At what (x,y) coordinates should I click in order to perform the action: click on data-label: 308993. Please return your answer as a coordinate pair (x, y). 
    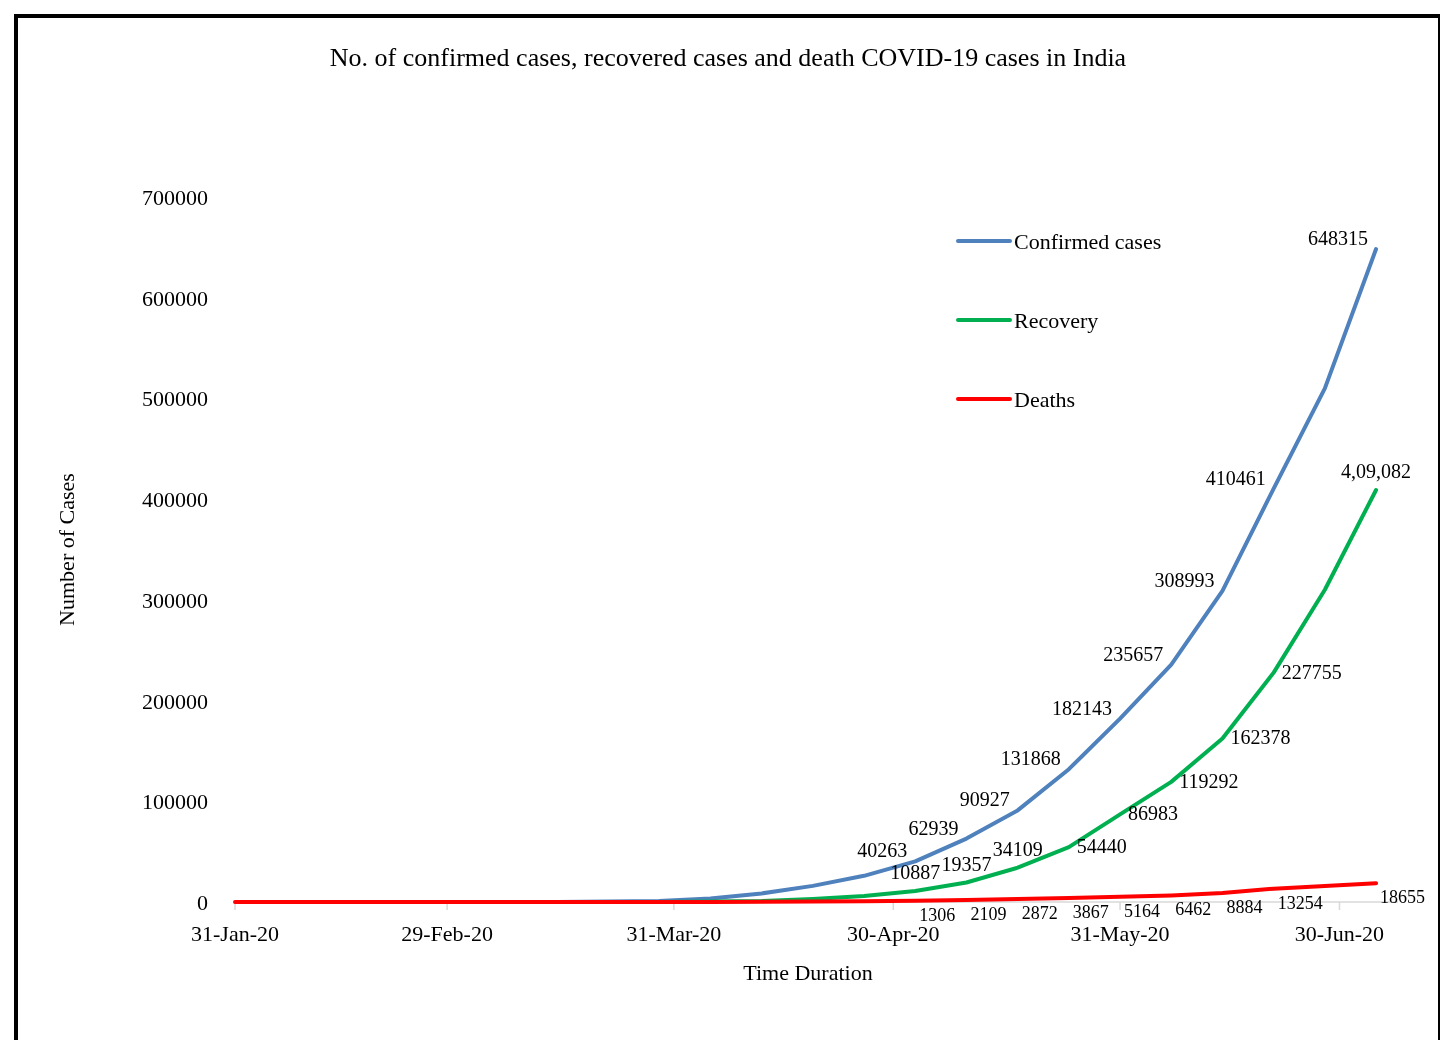
    Looking at the image, I should click on (1184, 579).